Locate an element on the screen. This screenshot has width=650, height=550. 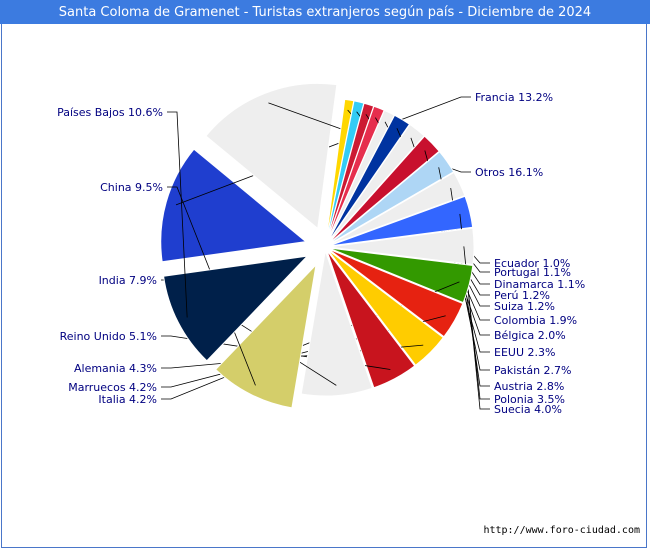
slice-label: Portugal 1.1% is located at coordinates (532, 272).